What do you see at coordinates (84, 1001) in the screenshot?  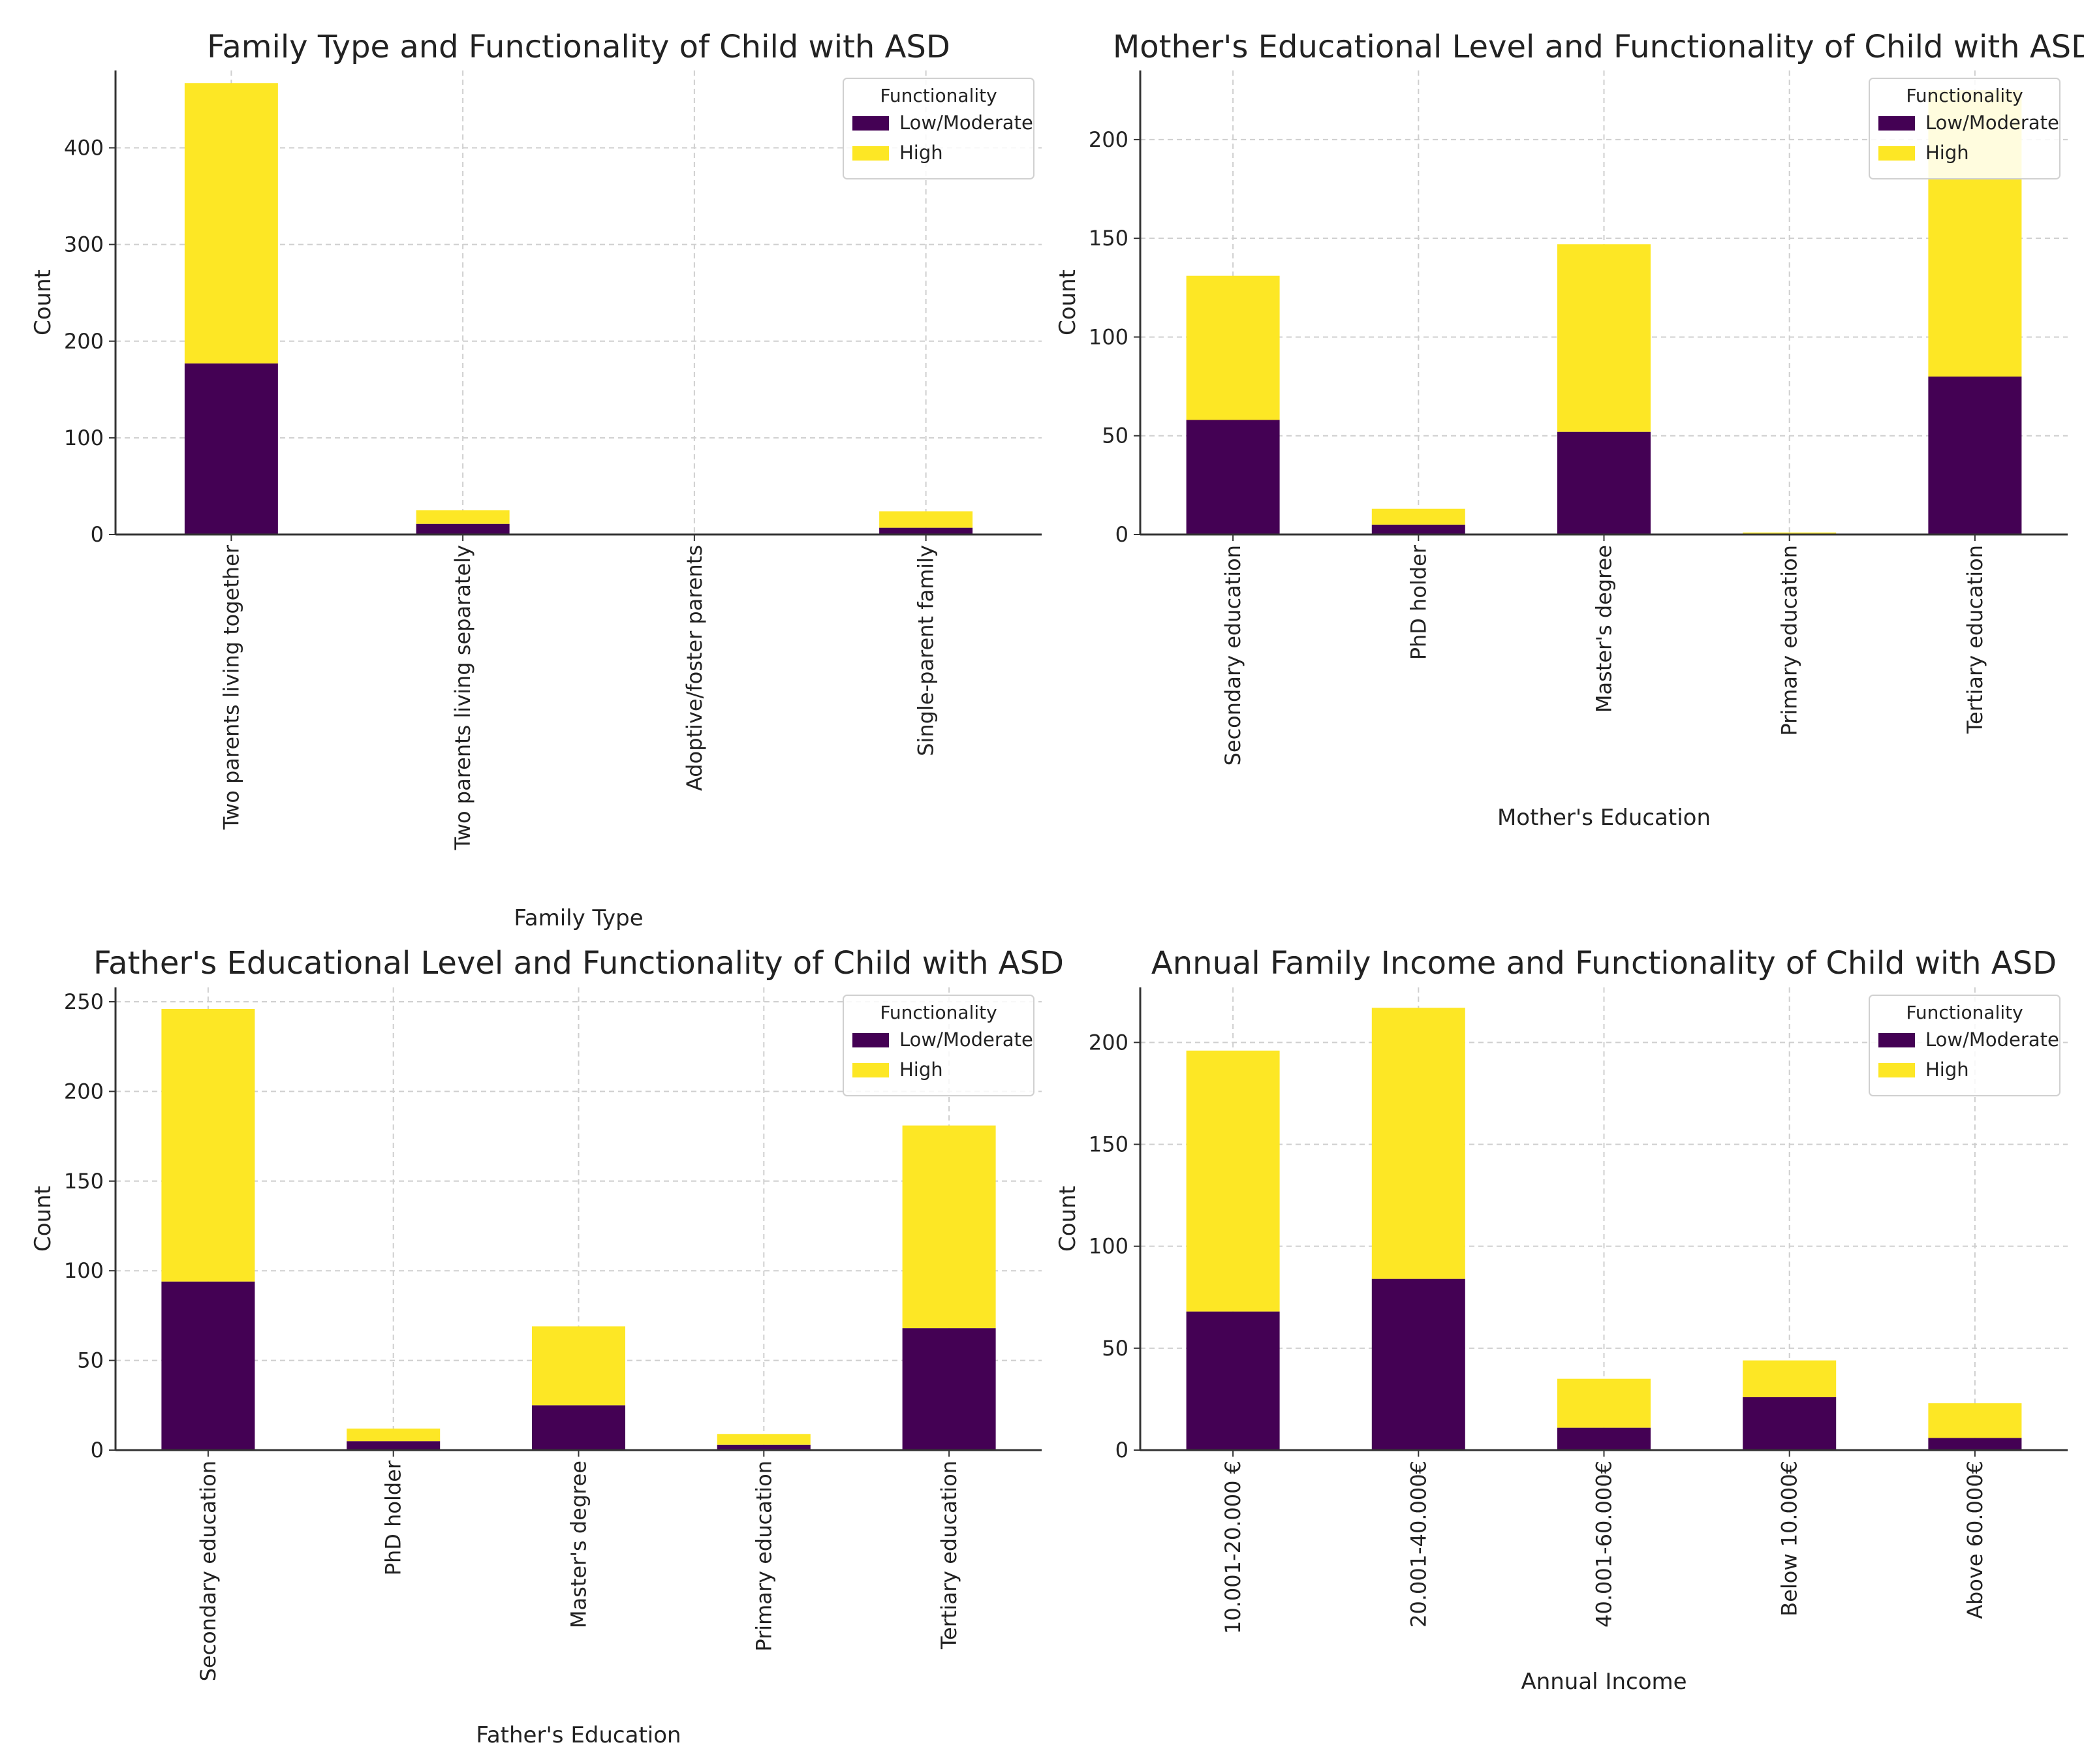 I see `y-tick-label: 250` at bounding box center [84, 1001].